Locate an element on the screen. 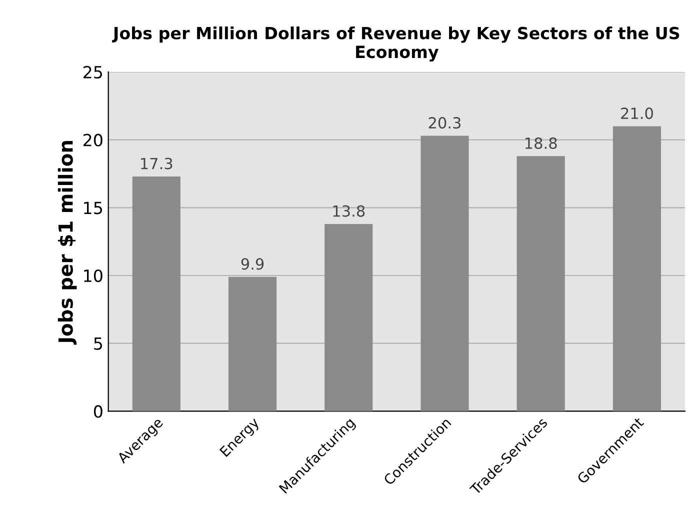 This screenshot has width=699, height=514. data-label: 13.8 is located at coordinates (349, 211).